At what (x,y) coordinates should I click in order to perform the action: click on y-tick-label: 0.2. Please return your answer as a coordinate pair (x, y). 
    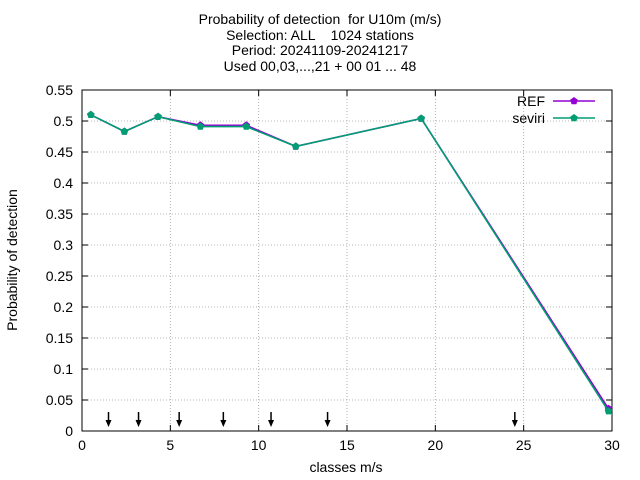
    Looking at the image, I should click on (64, 307).